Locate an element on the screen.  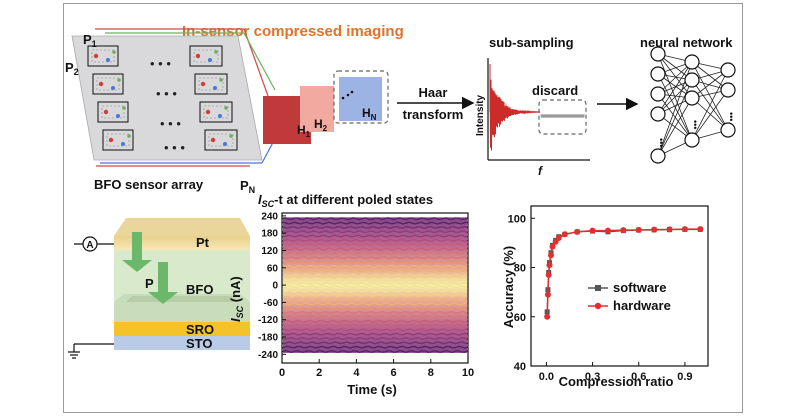
legend-software: software is located at coordinates (639, 287).